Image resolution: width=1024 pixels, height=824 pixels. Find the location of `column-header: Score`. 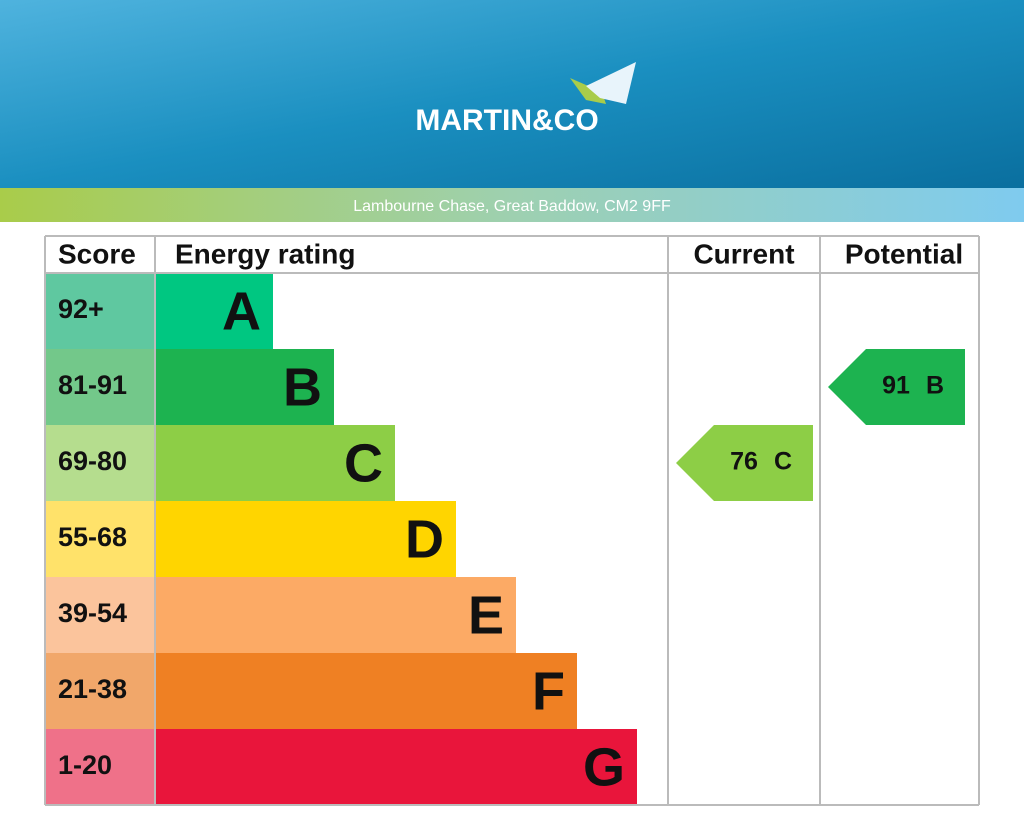

column-header: Score is located at coordinates (97, 253).